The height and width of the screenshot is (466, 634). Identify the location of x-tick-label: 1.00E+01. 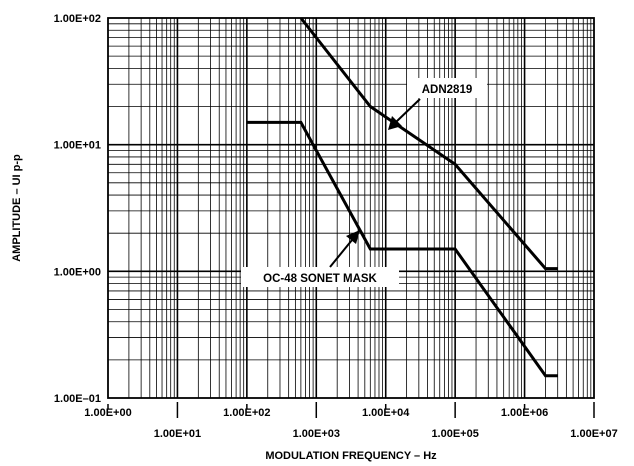
(177, 434).